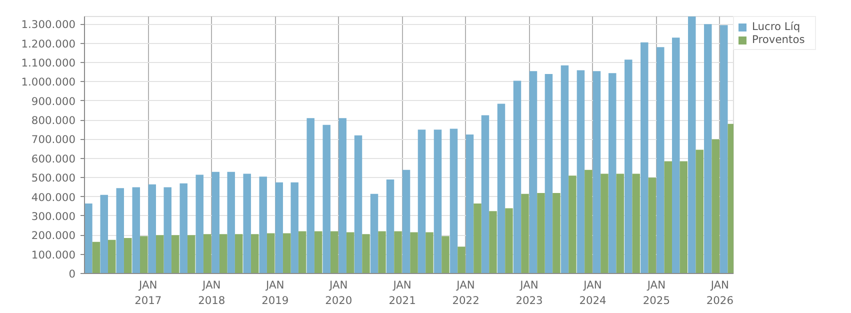  I want to click on legend-label: Lucro Líq, so click(777, 26).